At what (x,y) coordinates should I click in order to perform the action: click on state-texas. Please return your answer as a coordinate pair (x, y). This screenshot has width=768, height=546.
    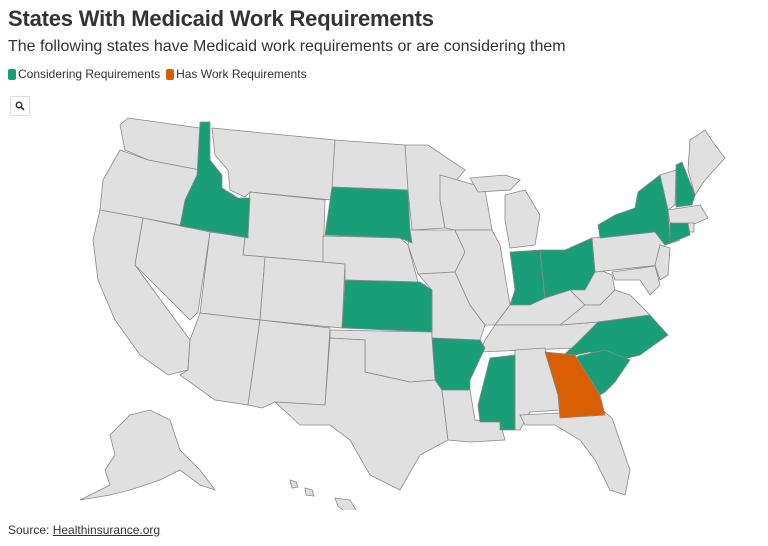
    Looking at the image, I should click on (361, 414).